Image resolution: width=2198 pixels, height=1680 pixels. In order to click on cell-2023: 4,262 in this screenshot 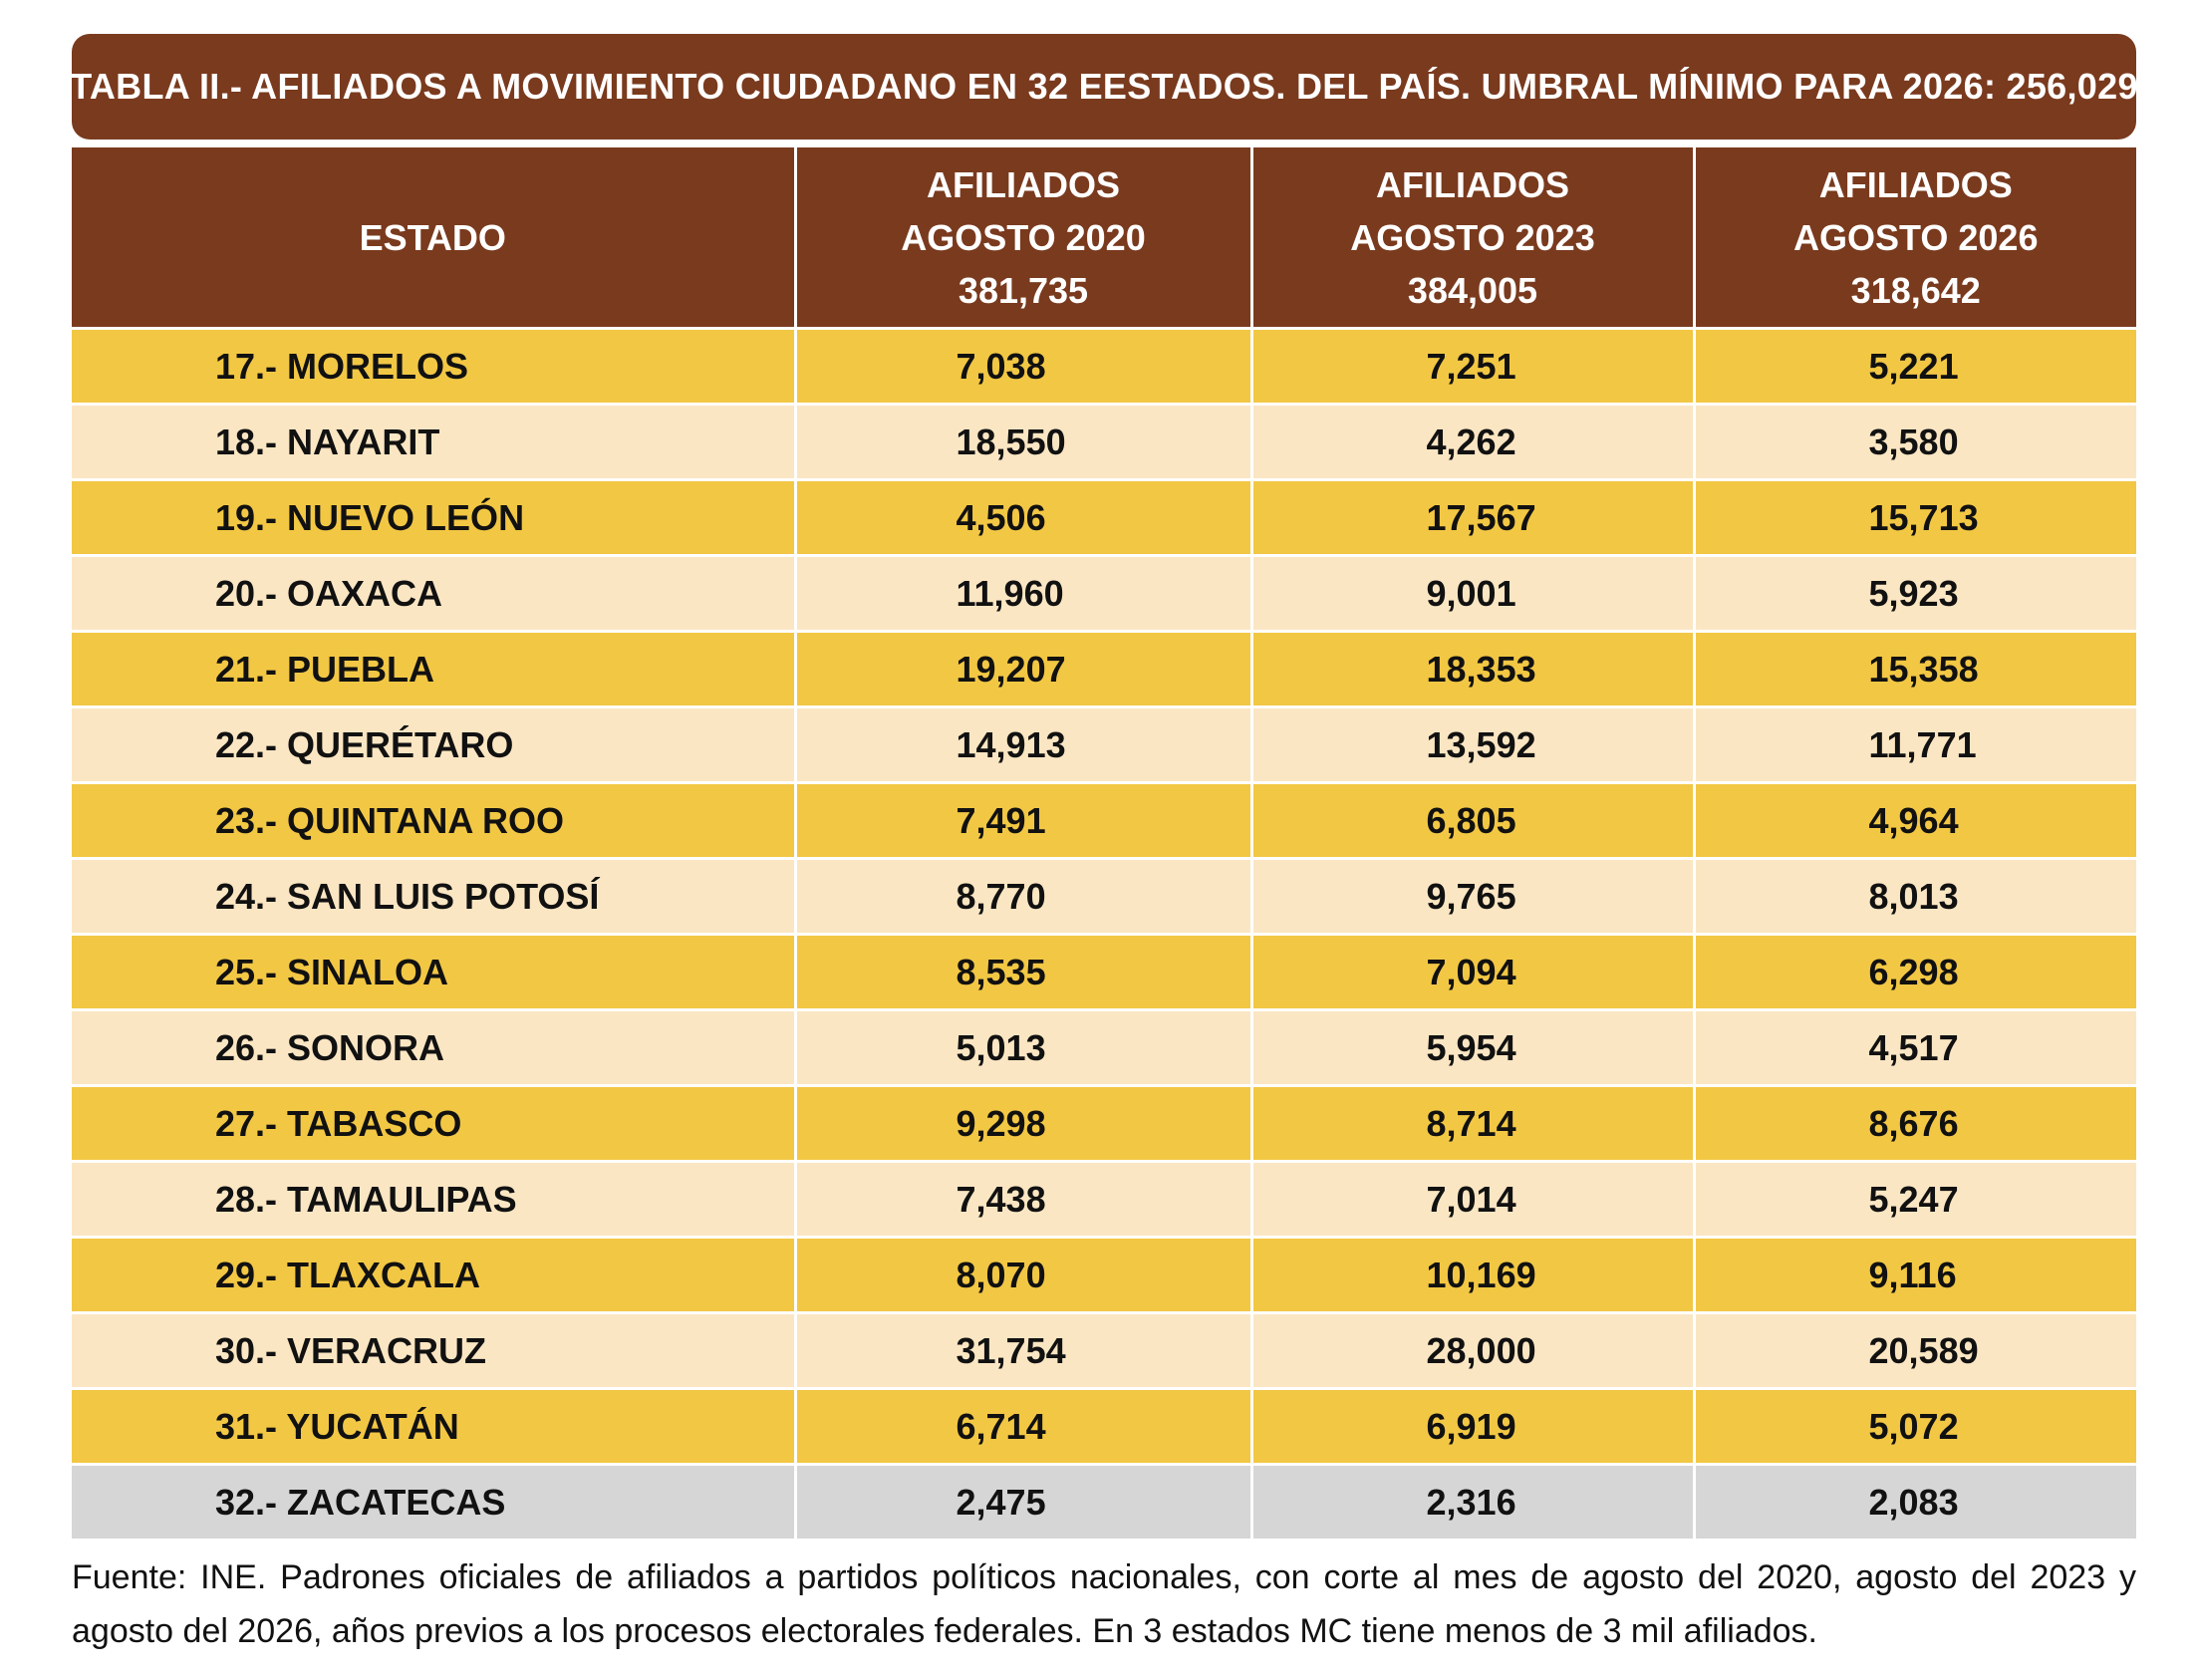, I will do `click(1471, 441)`.